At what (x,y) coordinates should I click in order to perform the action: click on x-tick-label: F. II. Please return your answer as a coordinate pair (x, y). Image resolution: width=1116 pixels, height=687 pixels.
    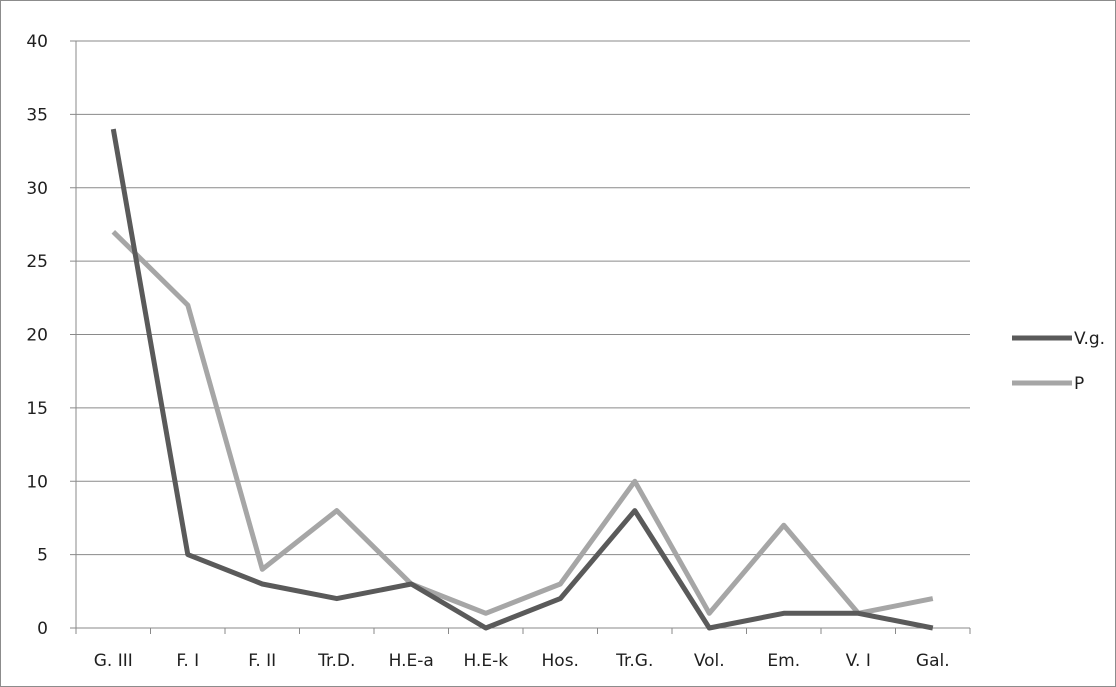
    Looking at the image, I should click on (262, 661).